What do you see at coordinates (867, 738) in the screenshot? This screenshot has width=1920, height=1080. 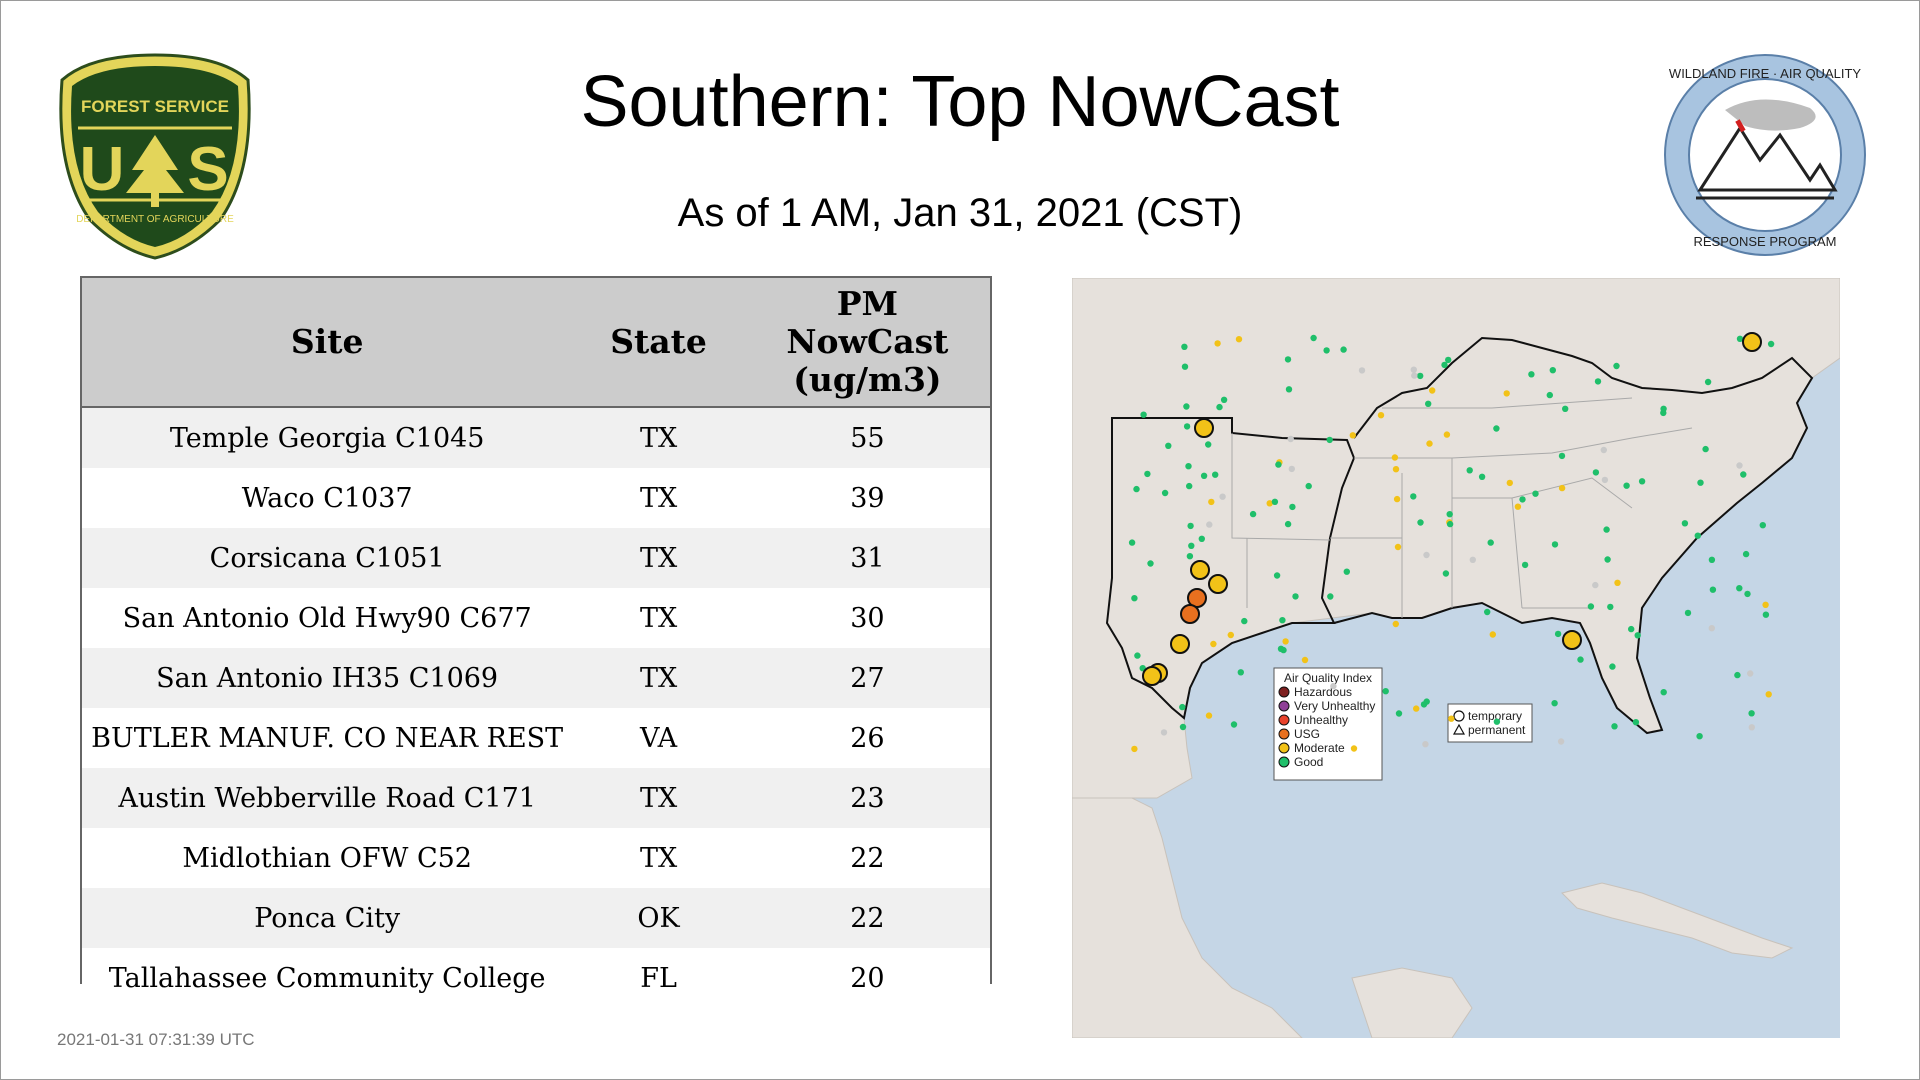 I see `cell-value: 26` at bounding box center [867, 738].